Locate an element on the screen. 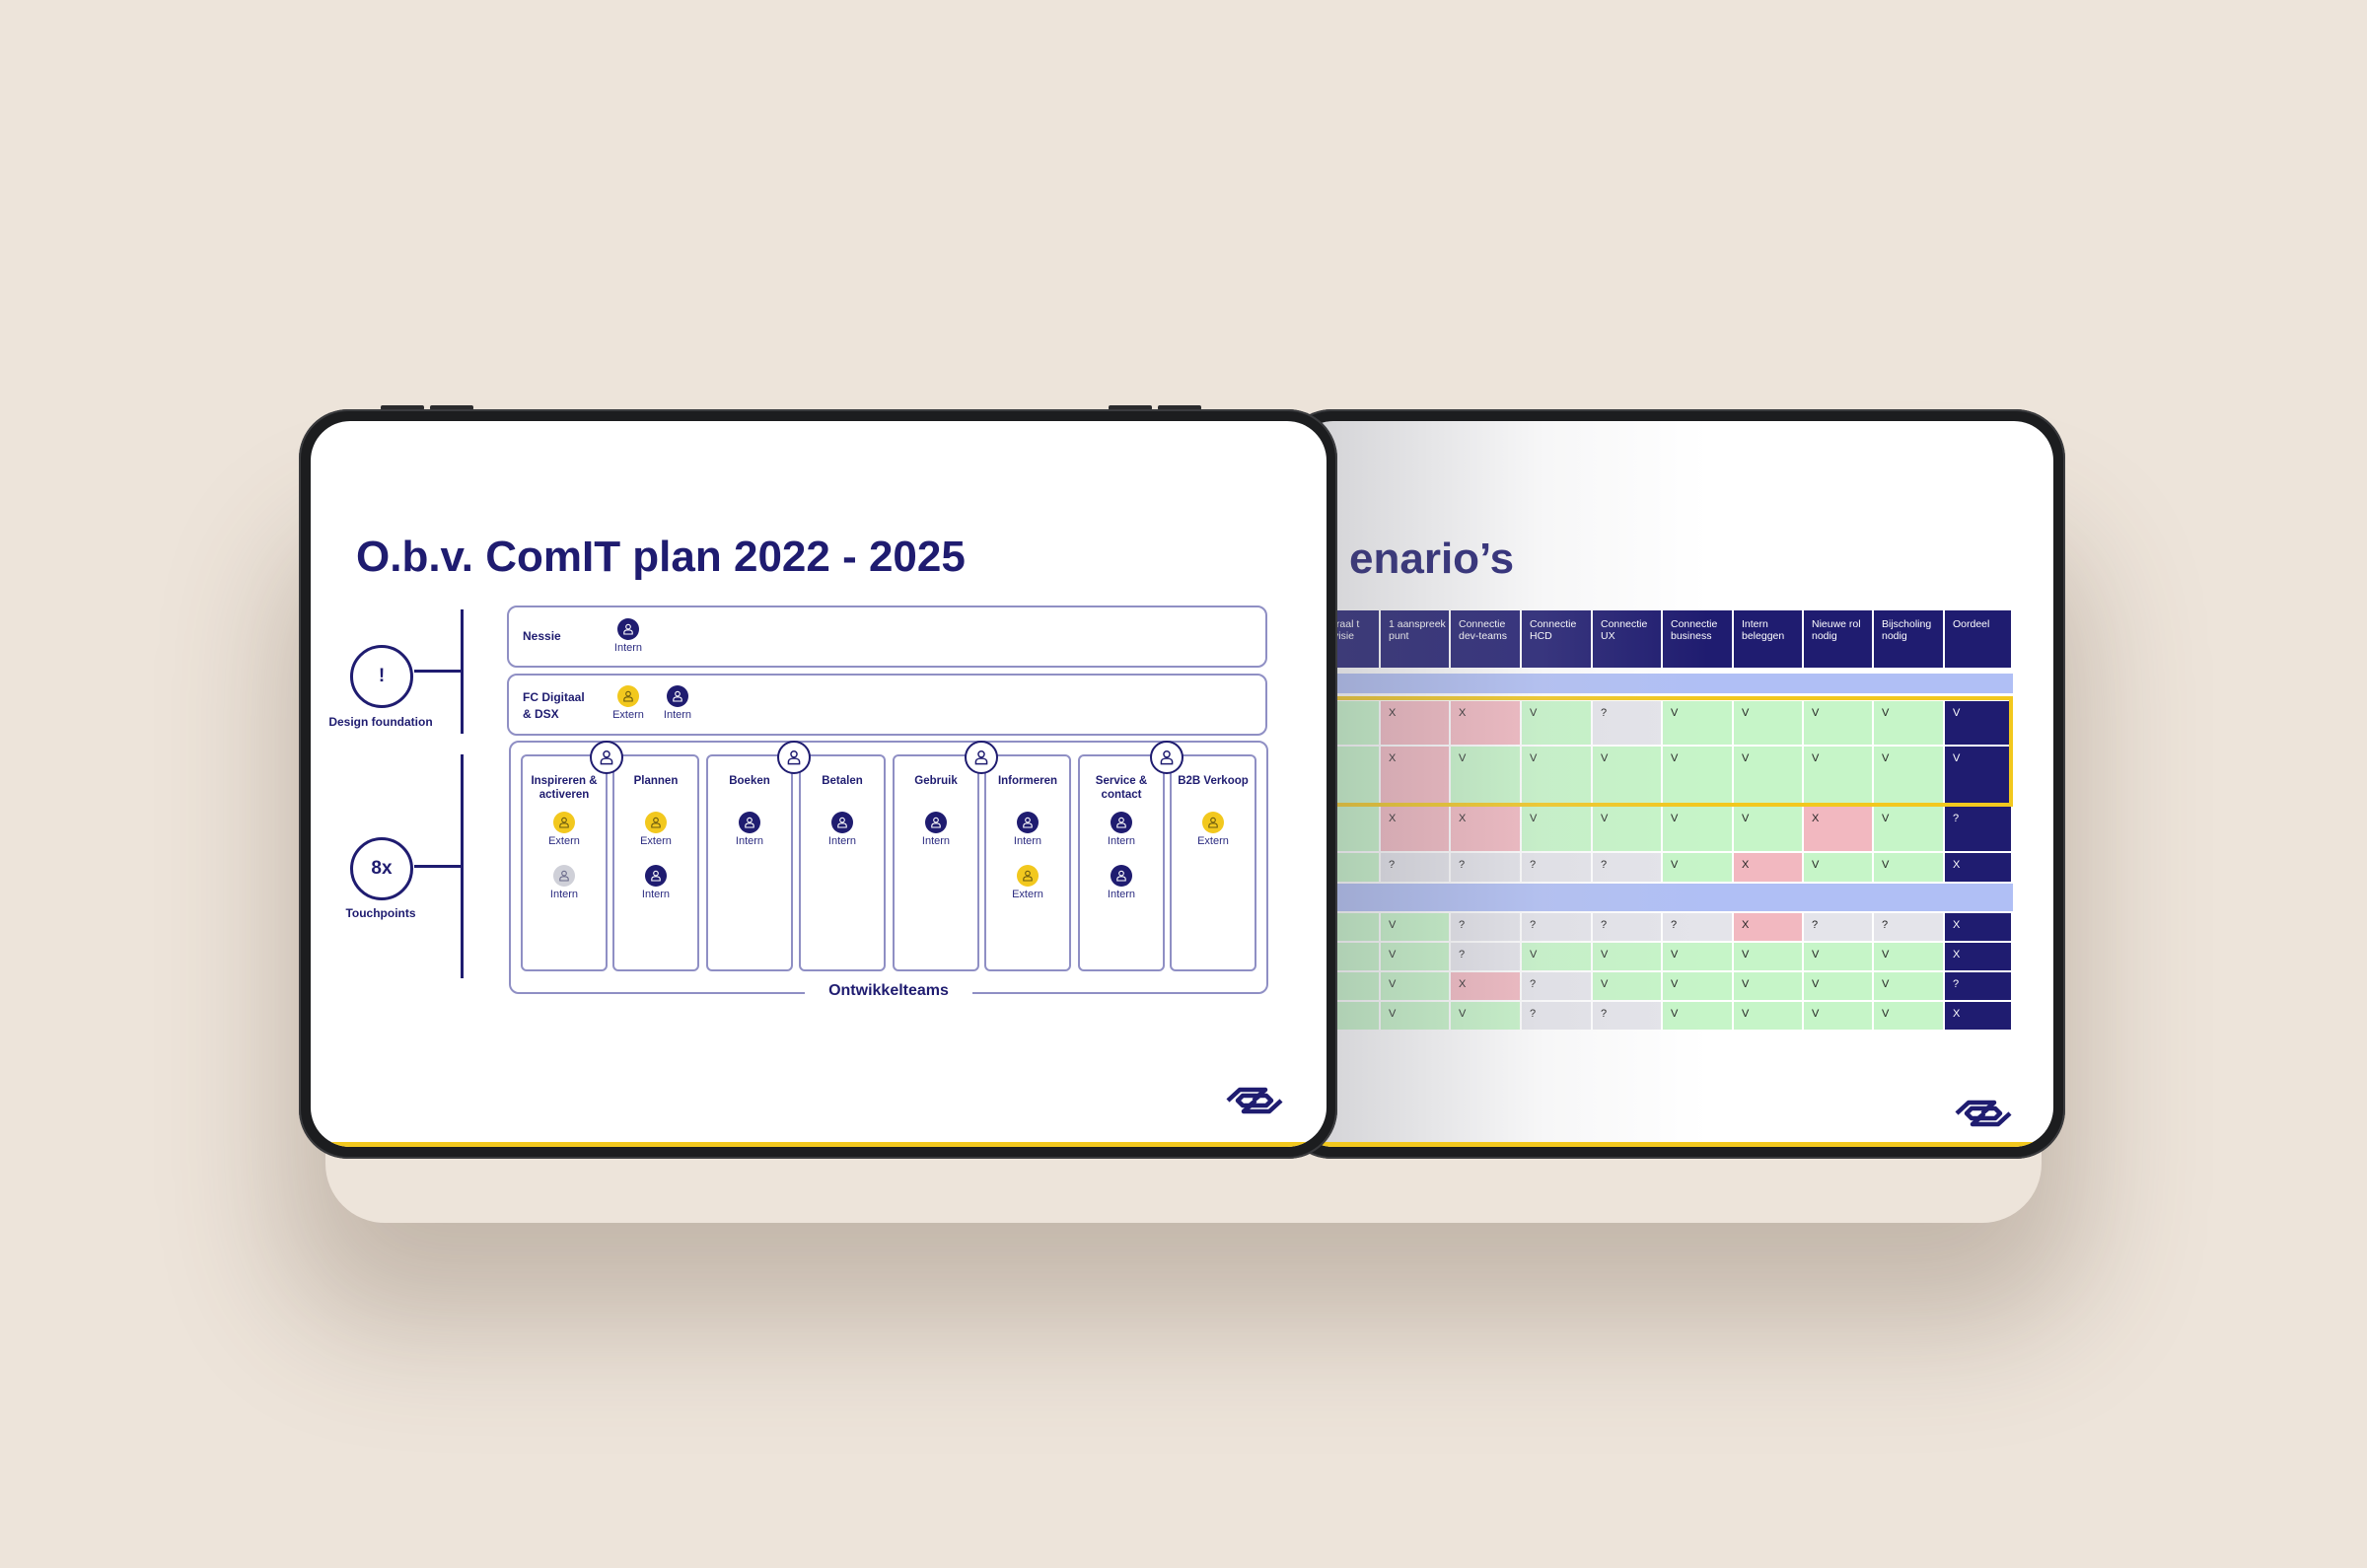 This screenshot has width=2367, height=1568. fc-digitaal-label: FC Digitaal & DSX is located at coordinates (554, 706).